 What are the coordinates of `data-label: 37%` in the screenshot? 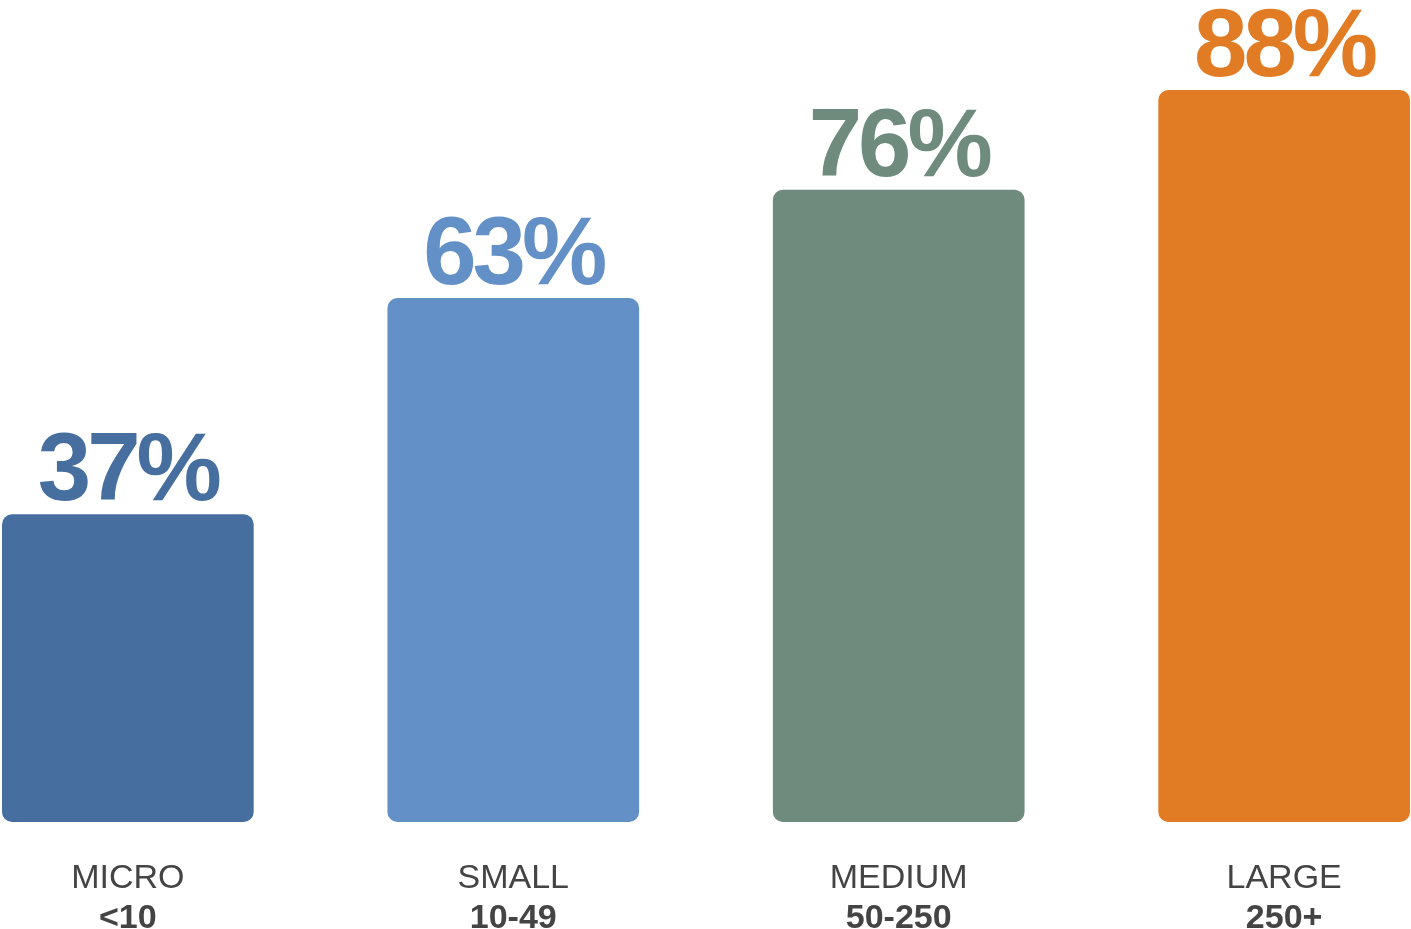 It's located at (128, 467).